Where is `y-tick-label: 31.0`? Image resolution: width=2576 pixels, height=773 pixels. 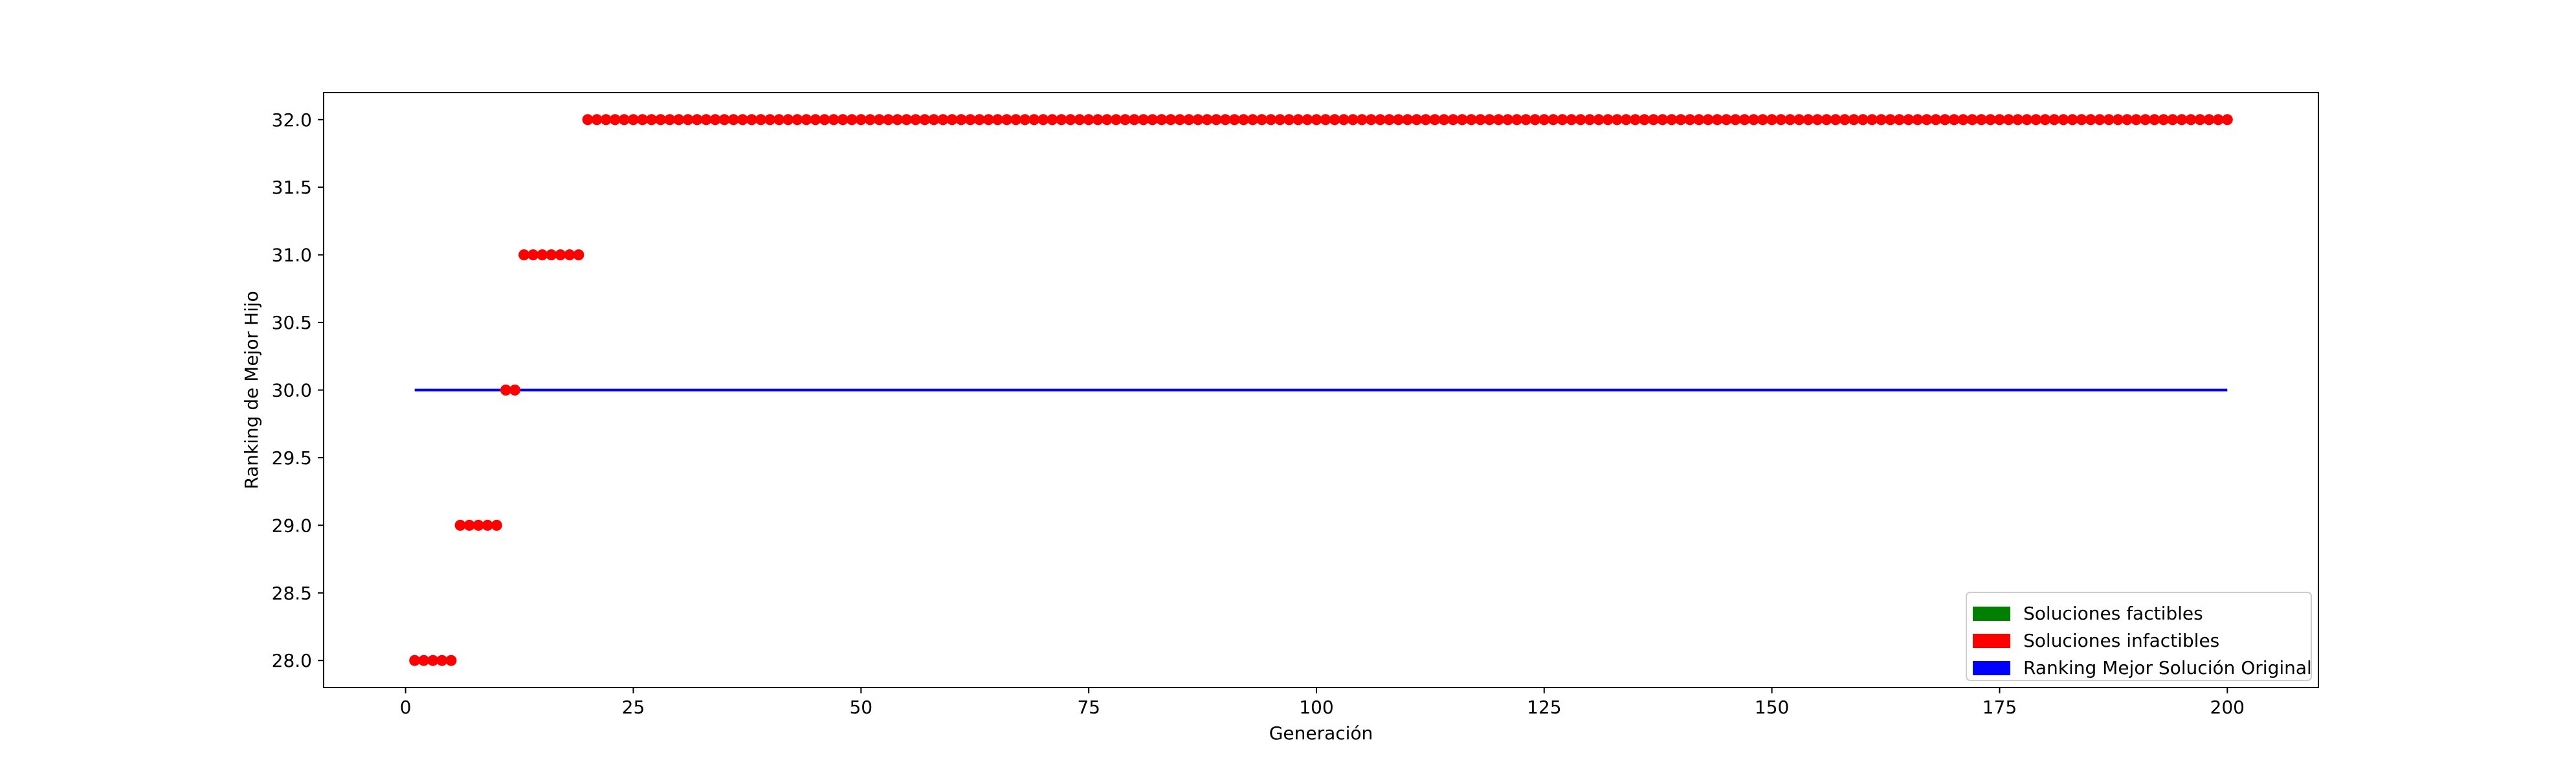 y-tick-label: 31.0 is located at coordinates (292, 255).